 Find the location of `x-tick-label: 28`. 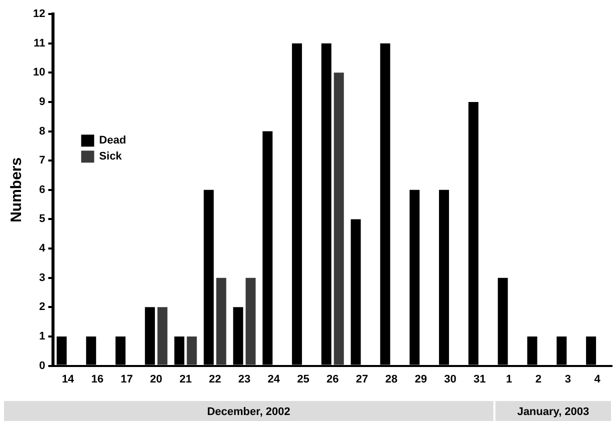

x-tick-label: 28 is located at coordinates (391, 379).